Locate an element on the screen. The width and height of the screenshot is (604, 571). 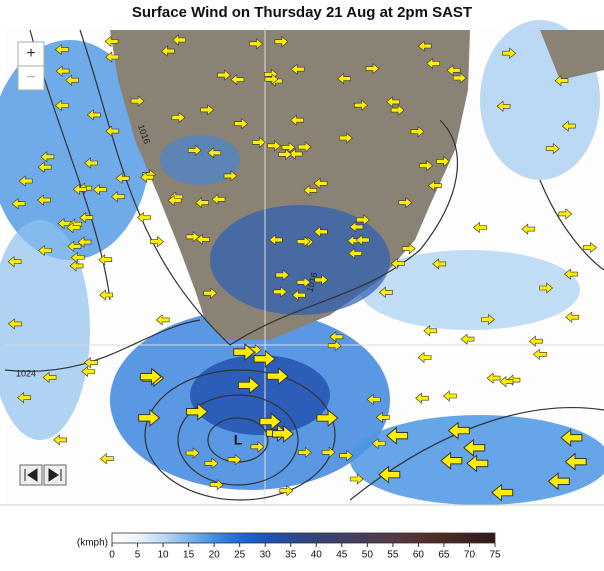
zoom-out: − is located at coordinates (30, 77).